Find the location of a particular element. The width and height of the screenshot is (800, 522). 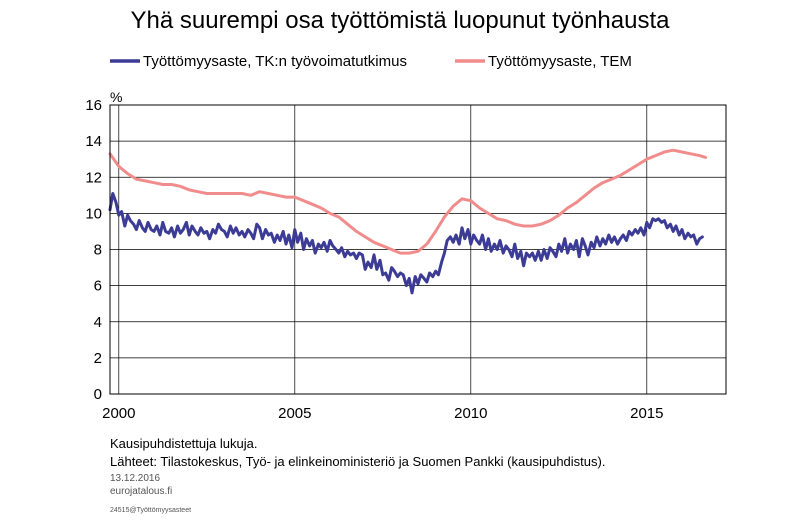

x-axis-ticks: 2000 2005 2010 2015 is located at coordinates (382, 413).